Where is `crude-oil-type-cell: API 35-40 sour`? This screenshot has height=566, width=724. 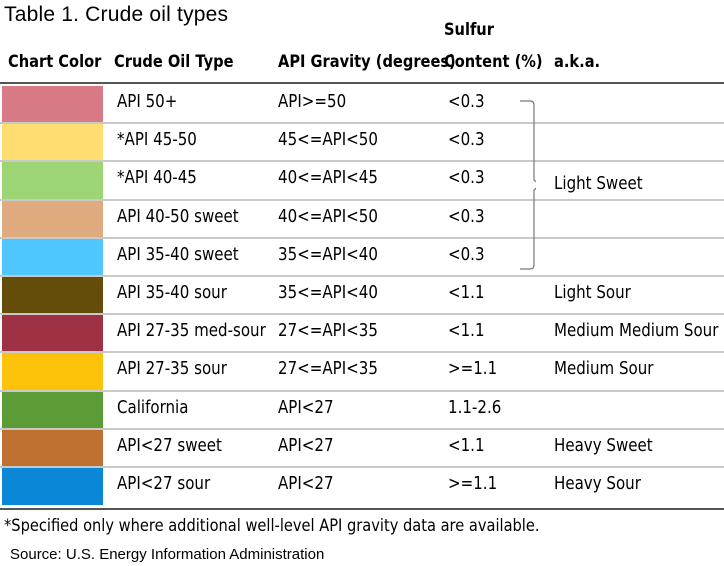 crude-oil-type-cell: API 35-40 sour is located at coordinates (172, 293).